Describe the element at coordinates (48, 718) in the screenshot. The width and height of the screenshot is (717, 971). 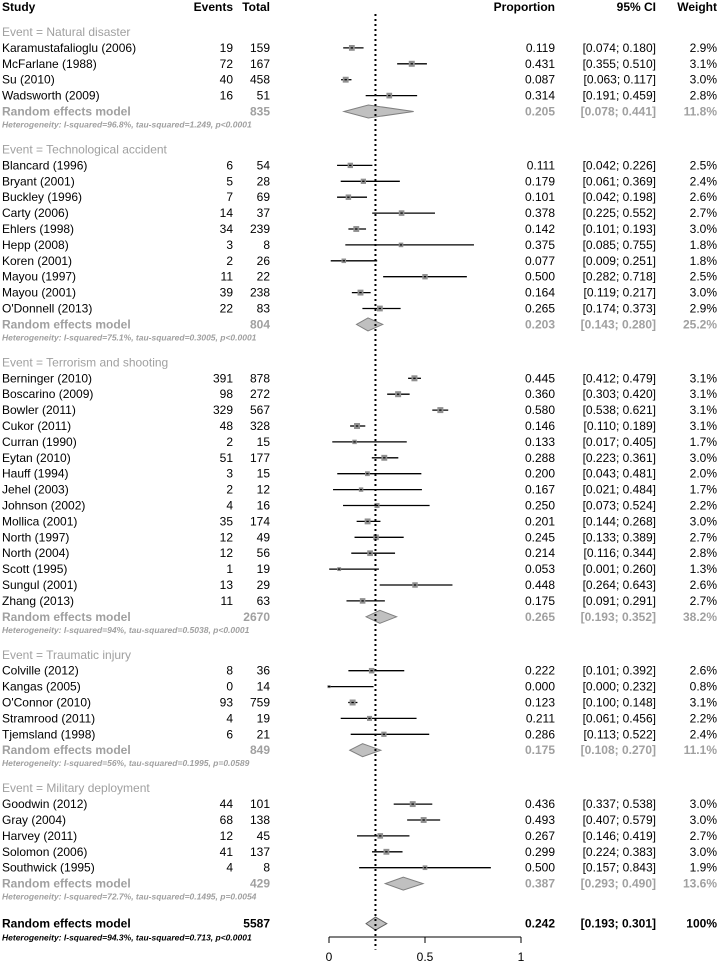
I see `study-name: Stramrood (2011)` at that location.